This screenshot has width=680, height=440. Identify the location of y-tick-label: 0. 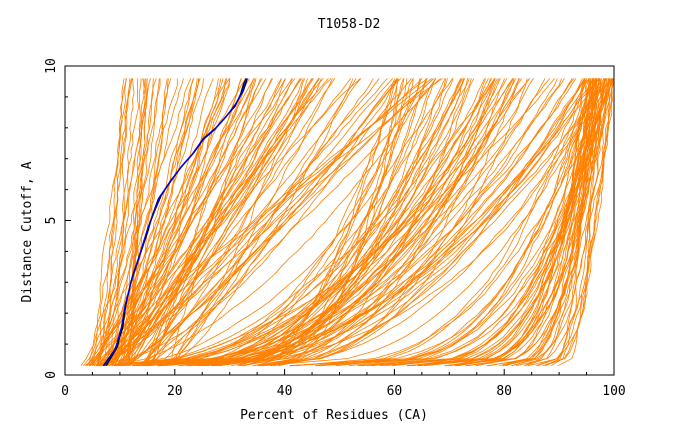
(51, 375).